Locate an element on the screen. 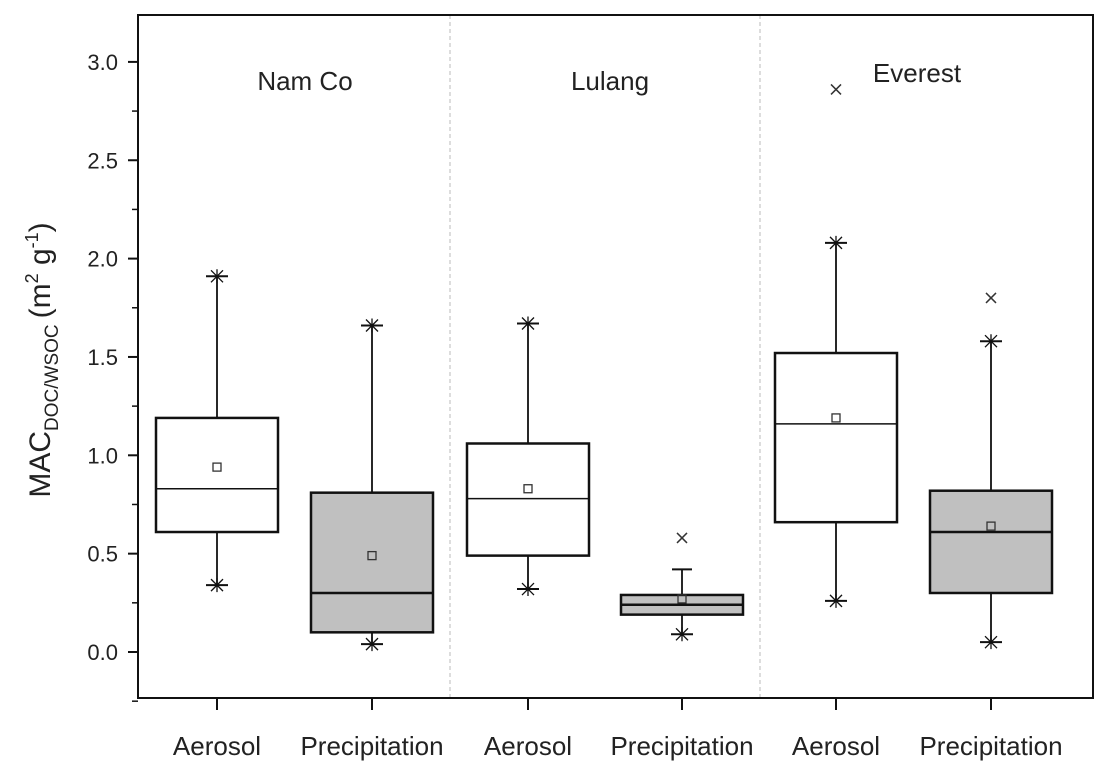 This screenshot has width=1110, height=784. y-tick-label: 0.5 is located at coordinates (102, 554).